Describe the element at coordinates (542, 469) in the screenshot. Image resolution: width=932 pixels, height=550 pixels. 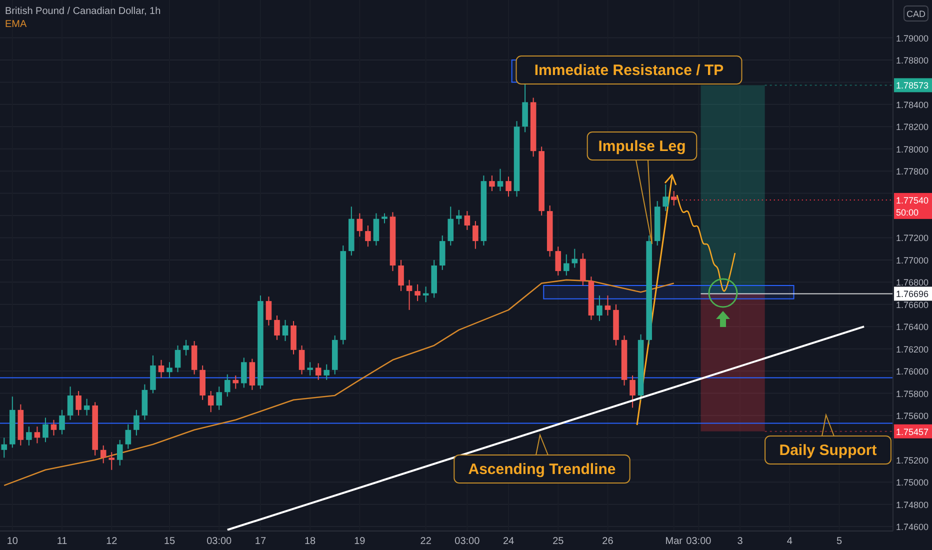
I see `annotation: Ascending Trendline` at that location.